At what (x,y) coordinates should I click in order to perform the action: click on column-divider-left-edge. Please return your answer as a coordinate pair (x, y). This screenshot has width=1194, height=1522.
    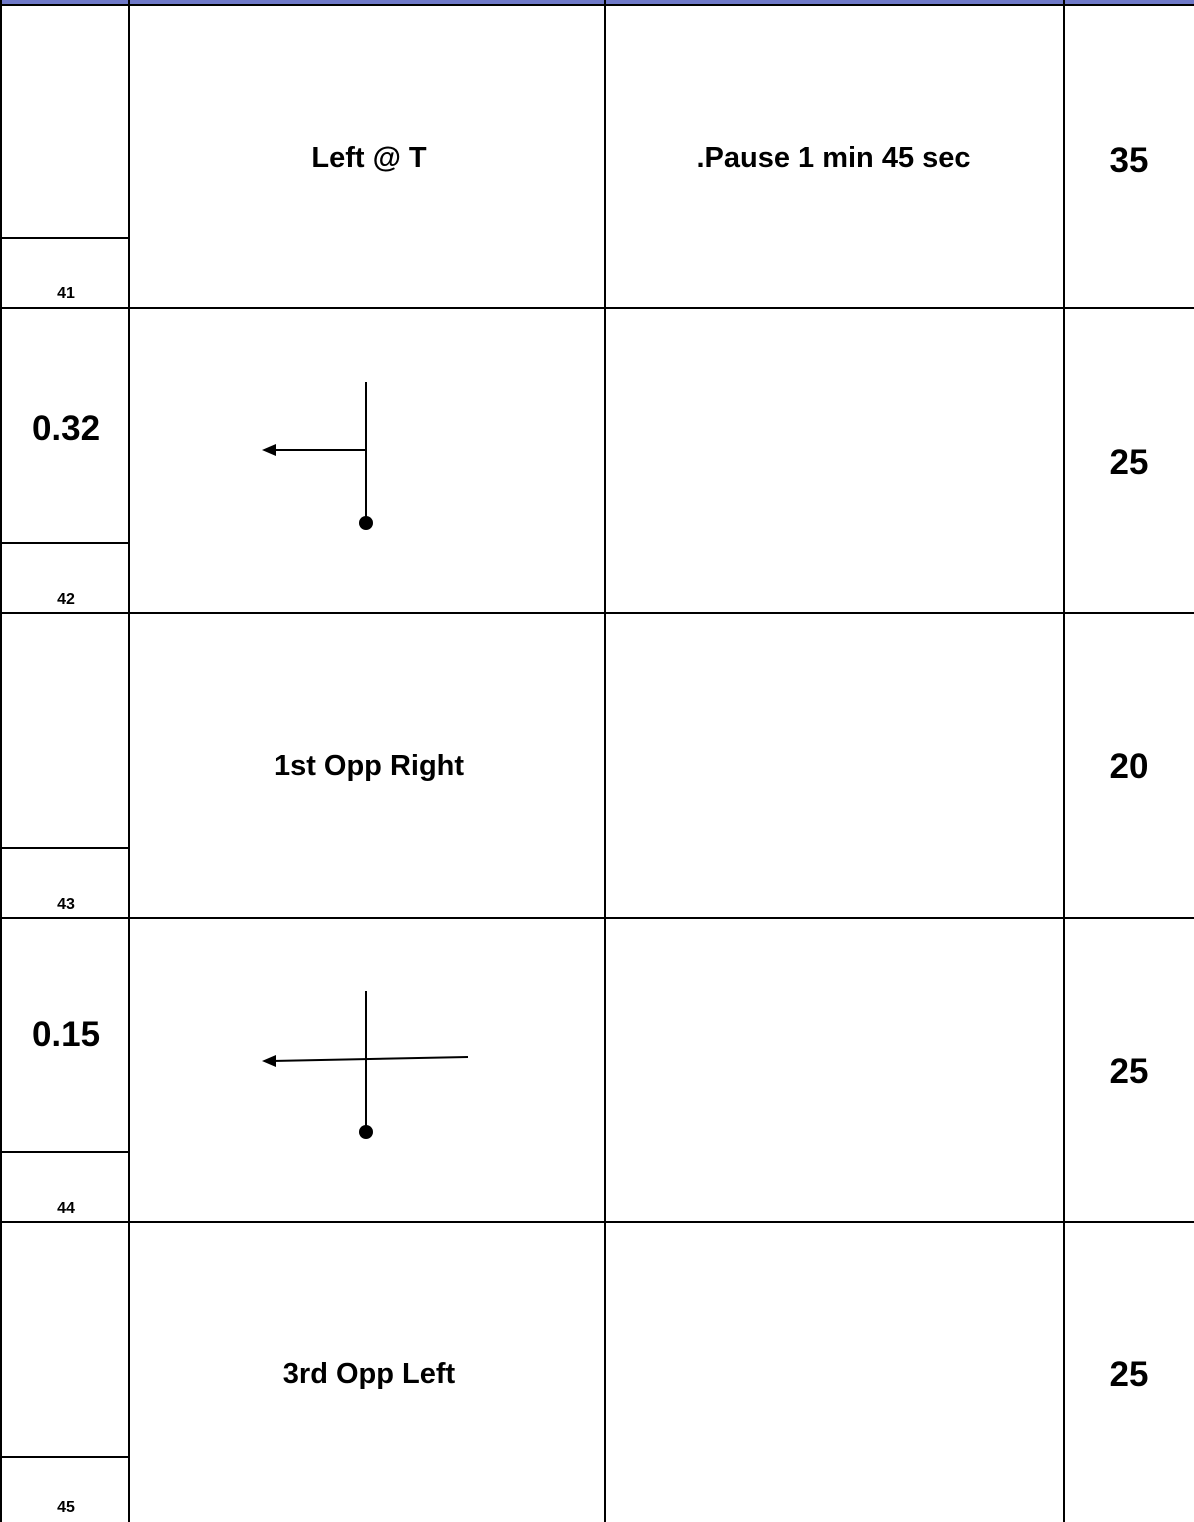
    Looking at the image, I should click on (1, 761).